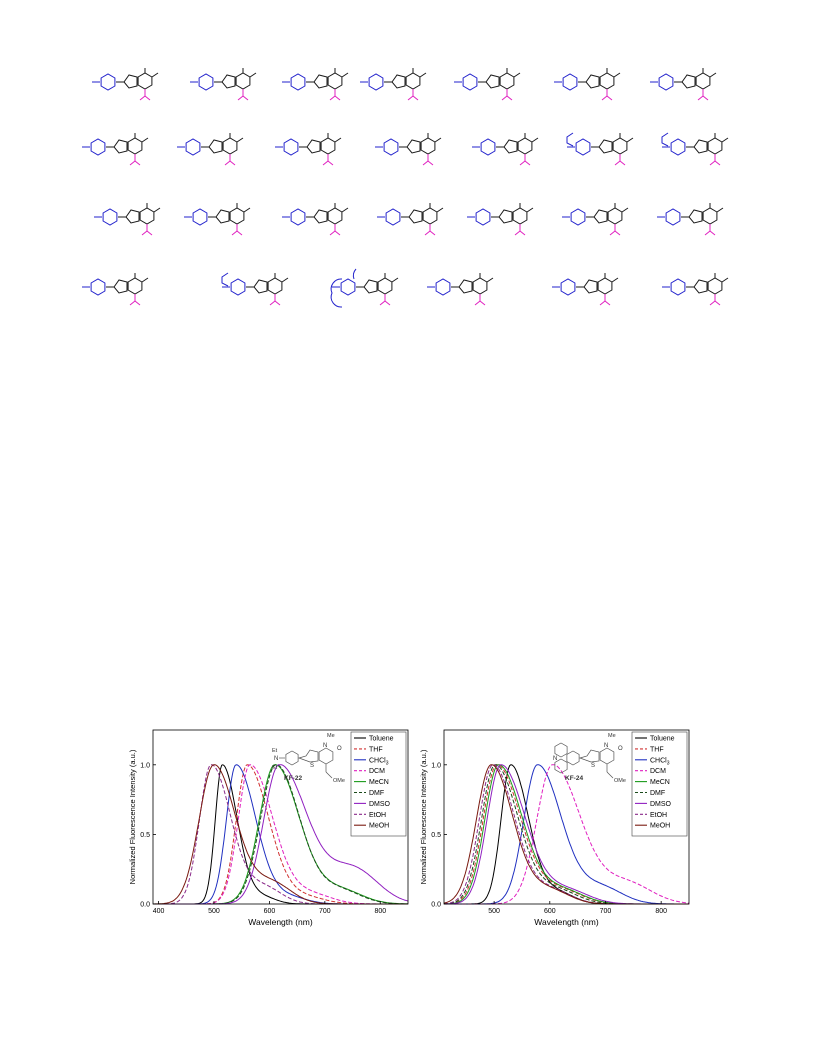 Image resolution: width=816 pixels, height=1056 pixels. Describe the element at coordinates (275, 768) in the screenshot. I see `alkyl-label-2: Et` at that location.